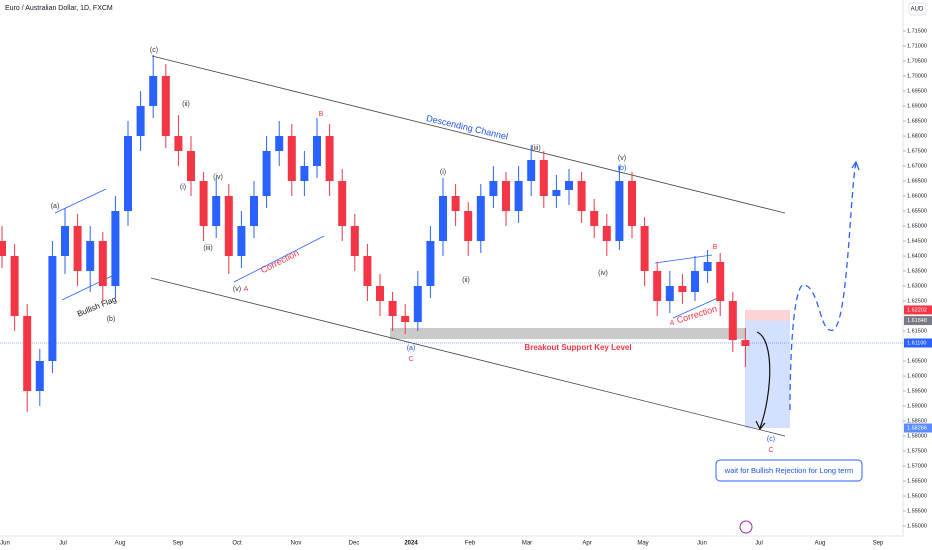  Describe the element at coordinates (767, 374) in the screenshot. I see `target-zone` at that location.